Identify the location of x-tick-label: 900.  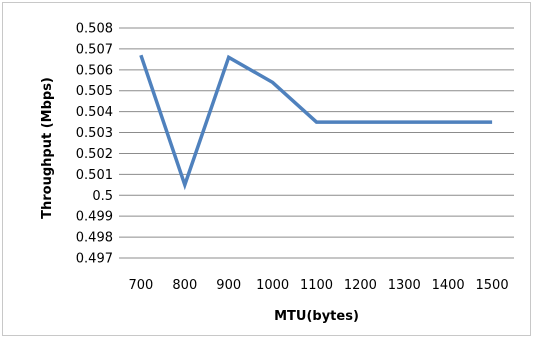
(228, 285).